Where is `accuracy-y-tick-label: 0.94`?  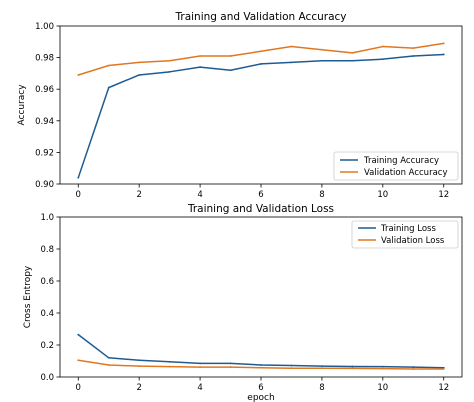 accuracy-y-tick-label: 0.94 is located at coordinates (44, 122).